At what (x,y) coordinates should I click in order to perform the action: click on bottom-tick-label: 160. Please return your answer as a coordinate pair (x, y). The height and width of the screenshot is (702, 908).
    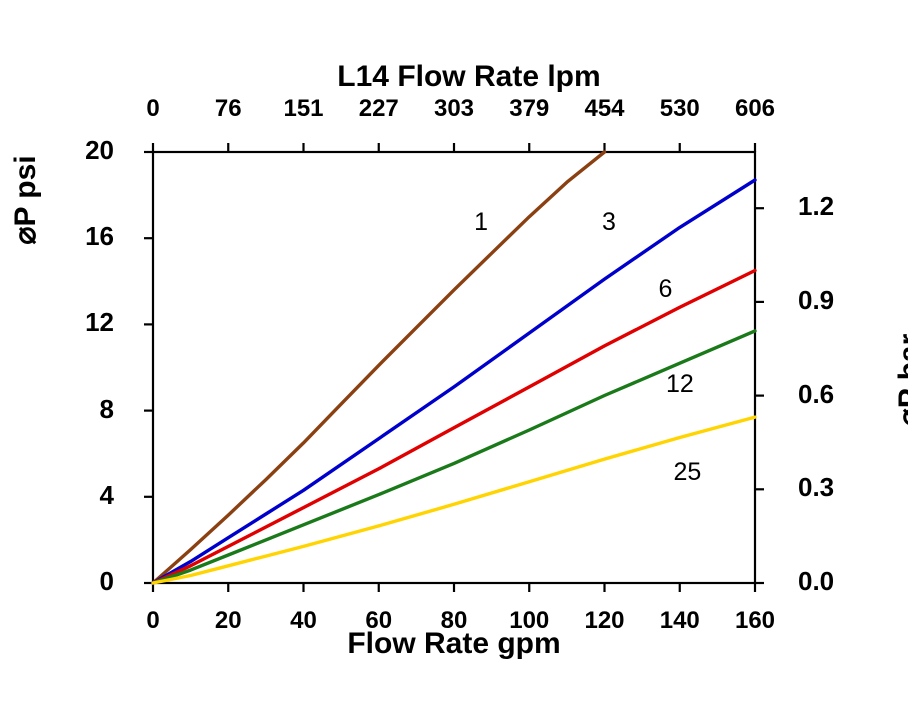
    Looking at the image, I should click on (755, 620).